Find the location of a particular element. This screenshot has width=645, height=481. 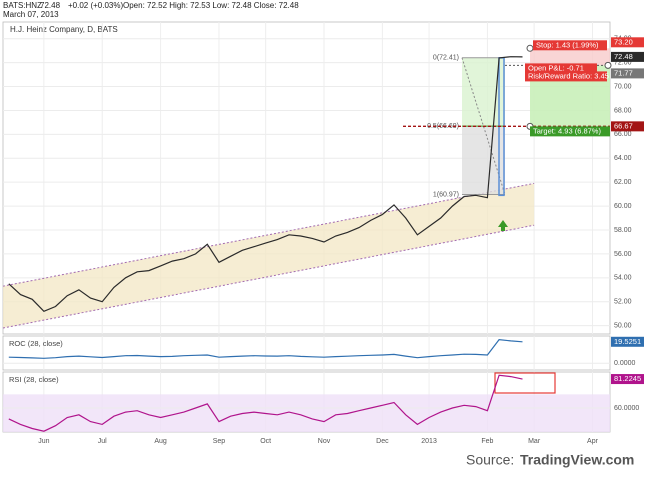

x-tick-label: Oct is located at coordinates (265, 441).